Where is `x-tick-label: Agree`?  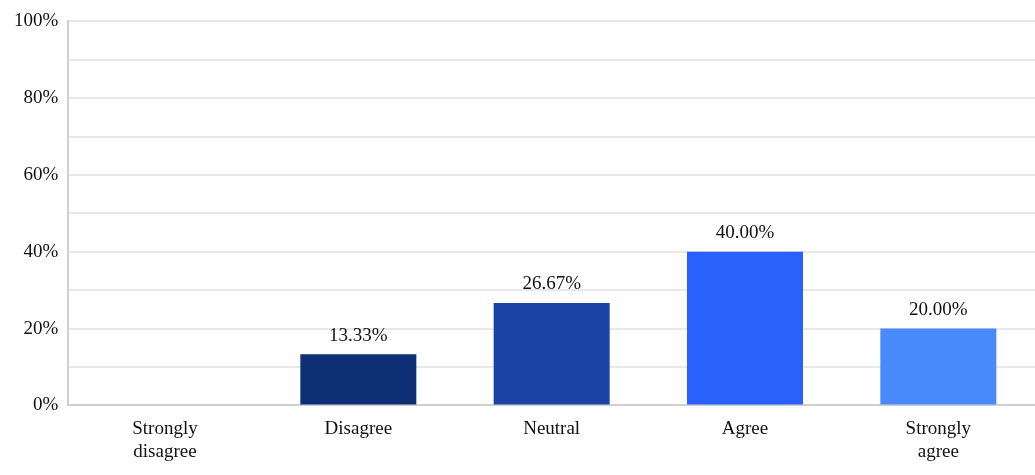 x-tick-label: Agree is located at coordinates (745, 427).